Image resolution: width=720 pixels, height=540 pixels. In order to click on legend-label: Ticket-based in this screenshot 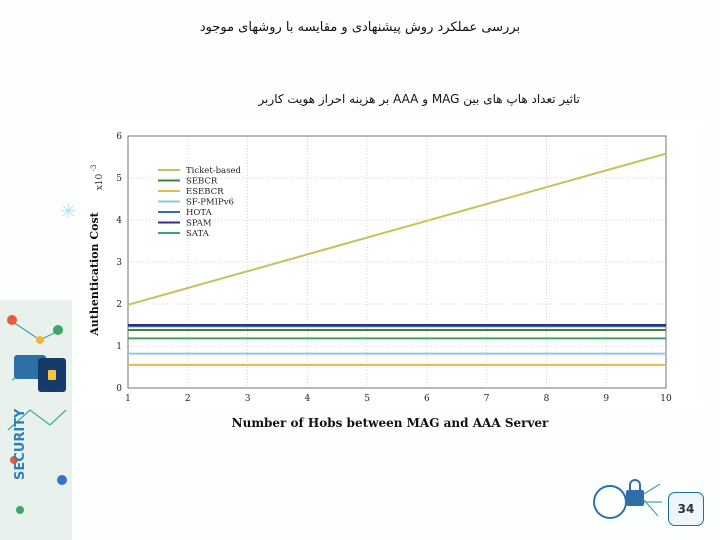, I will do `click(214, 171)`.